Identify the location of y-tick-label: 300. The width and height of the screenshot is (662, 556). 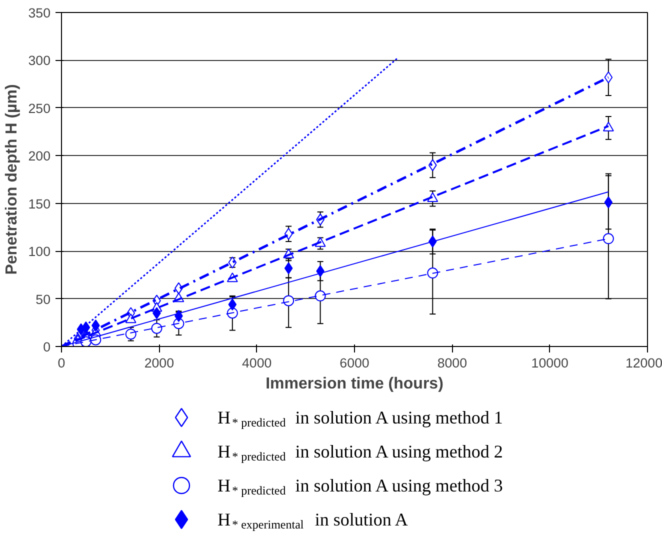
(39, 60).